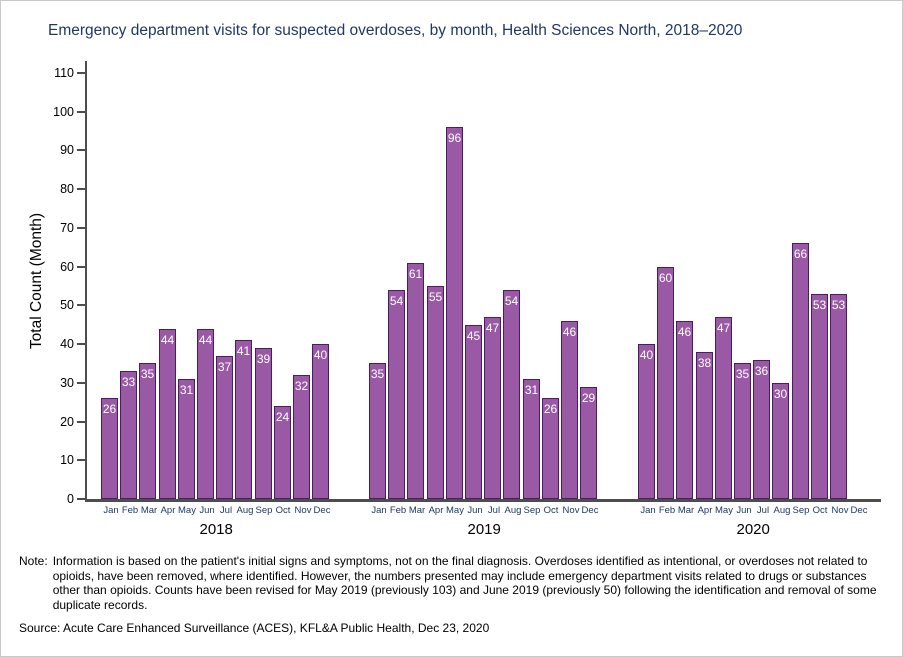 The width and height of the screenshot is (903, 657). I want to click on bar-2020-Aug: 30, so click(780, 441).